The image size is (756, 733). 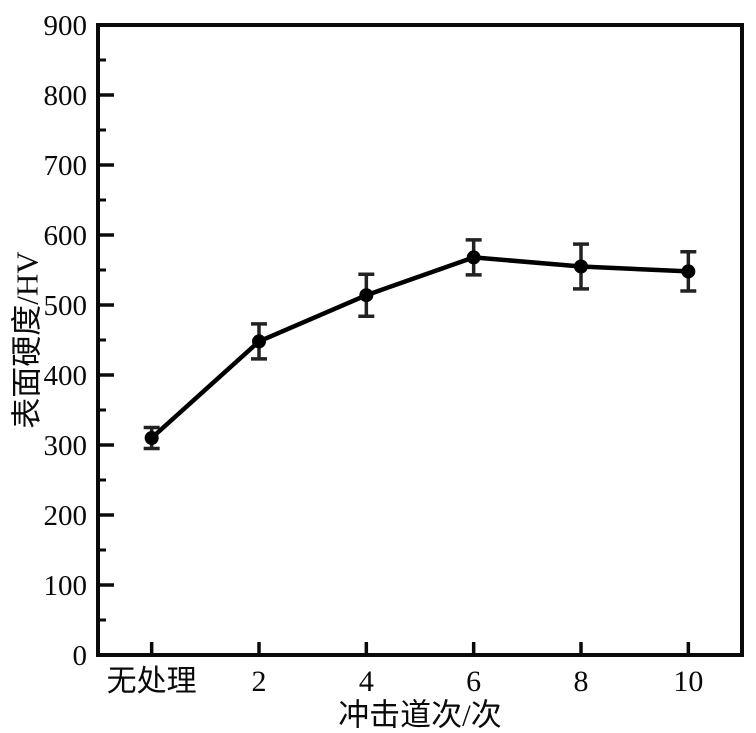 I want to click on y-tick-label: 400, so click(x=66, y=376).